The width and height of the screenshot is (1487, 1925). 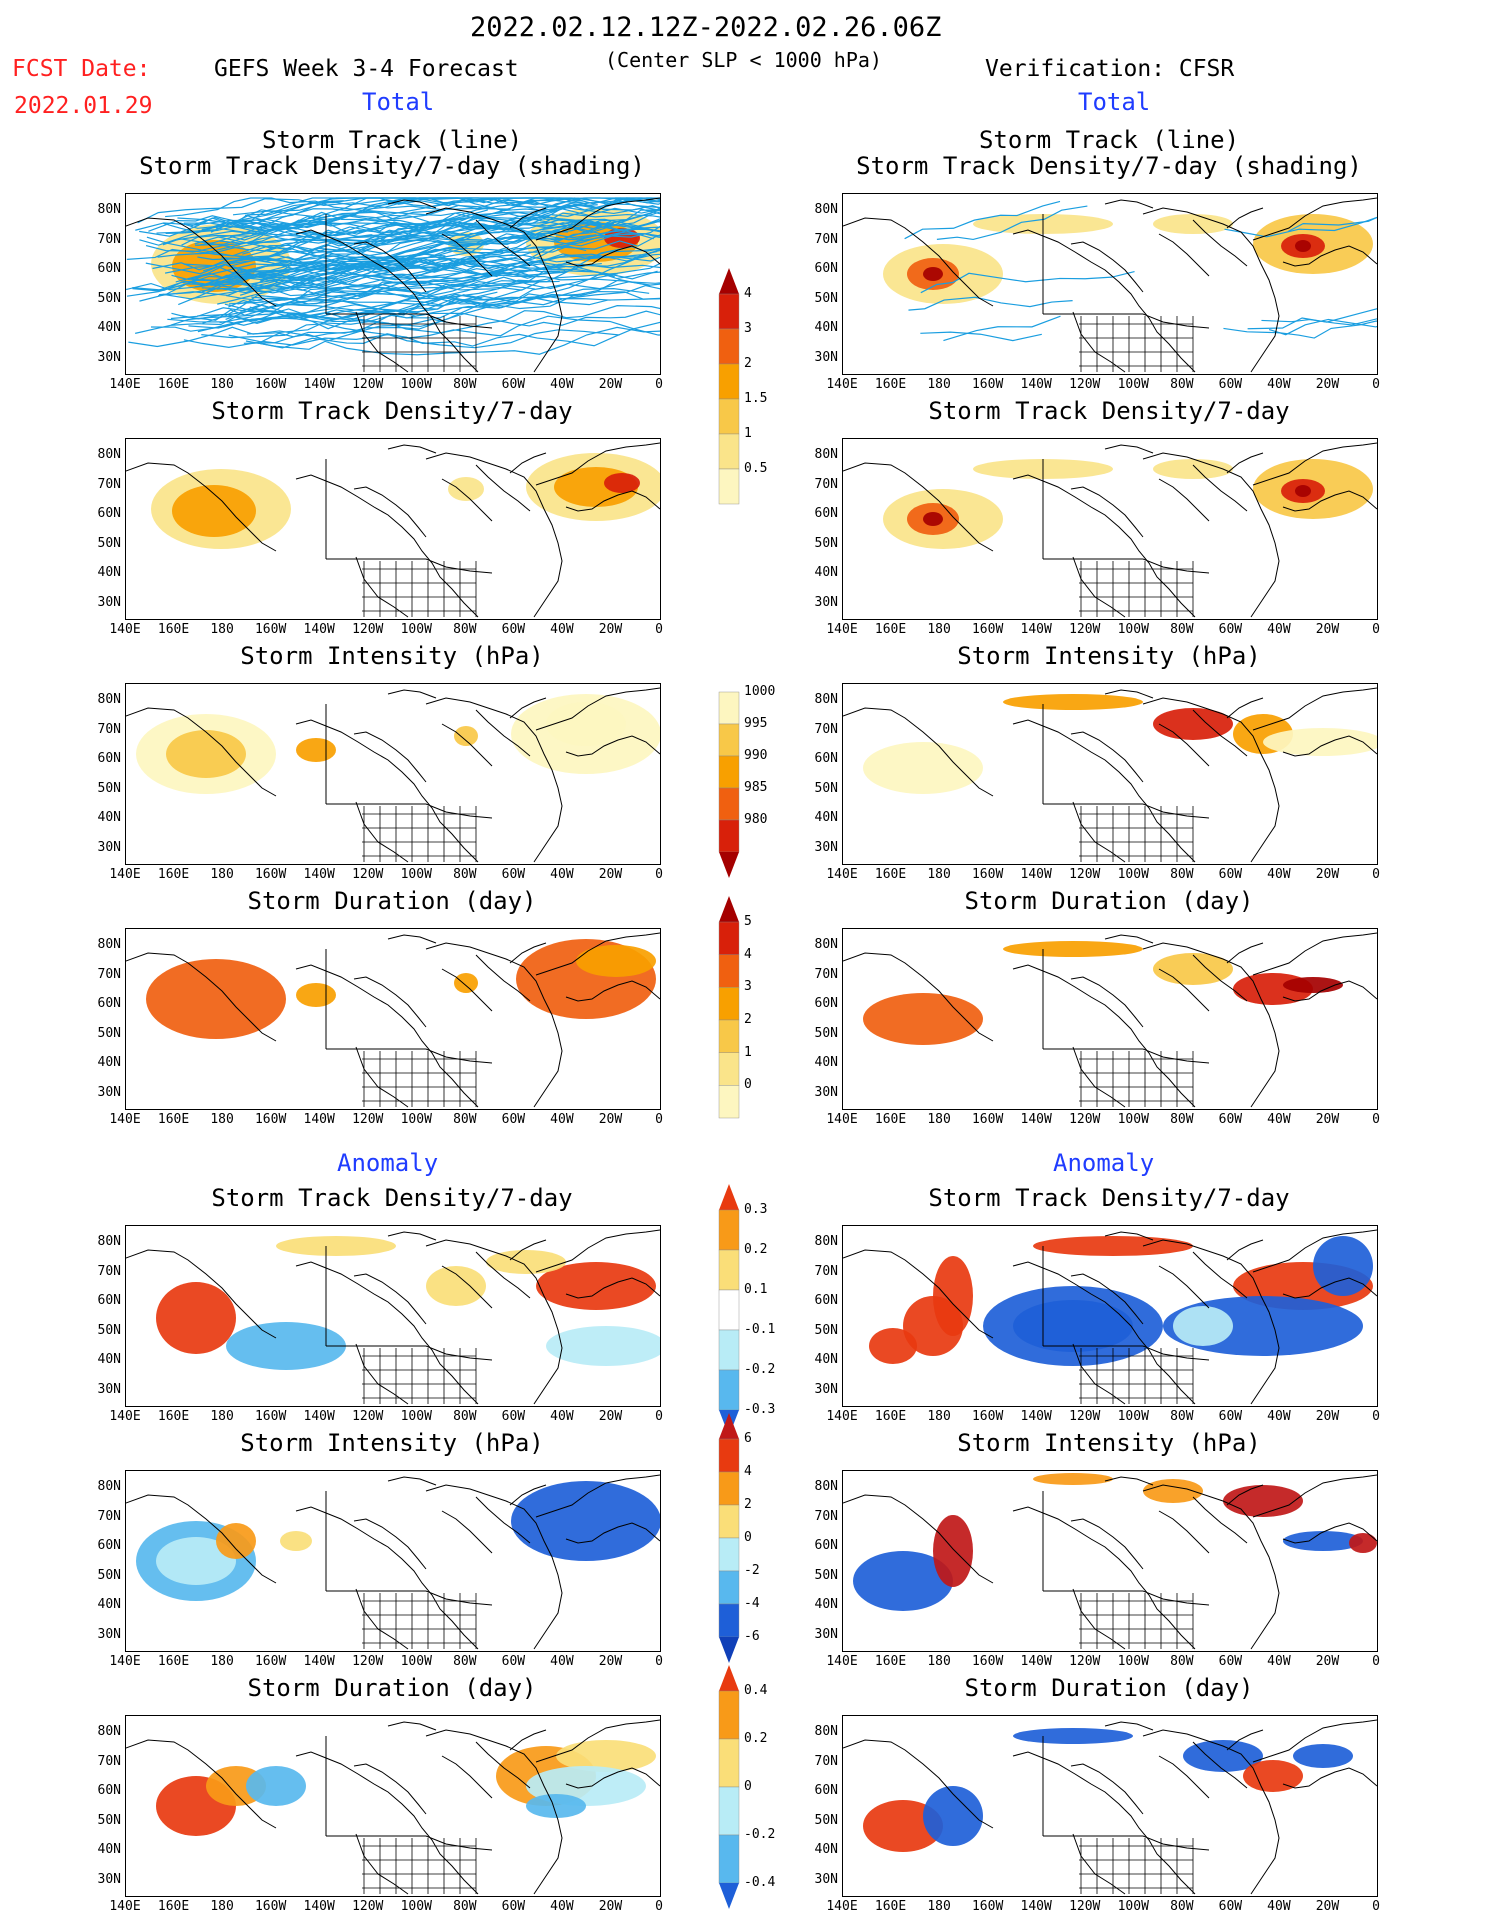 I want to click on colorbar-label: -6, so click(x=752, y=1636).